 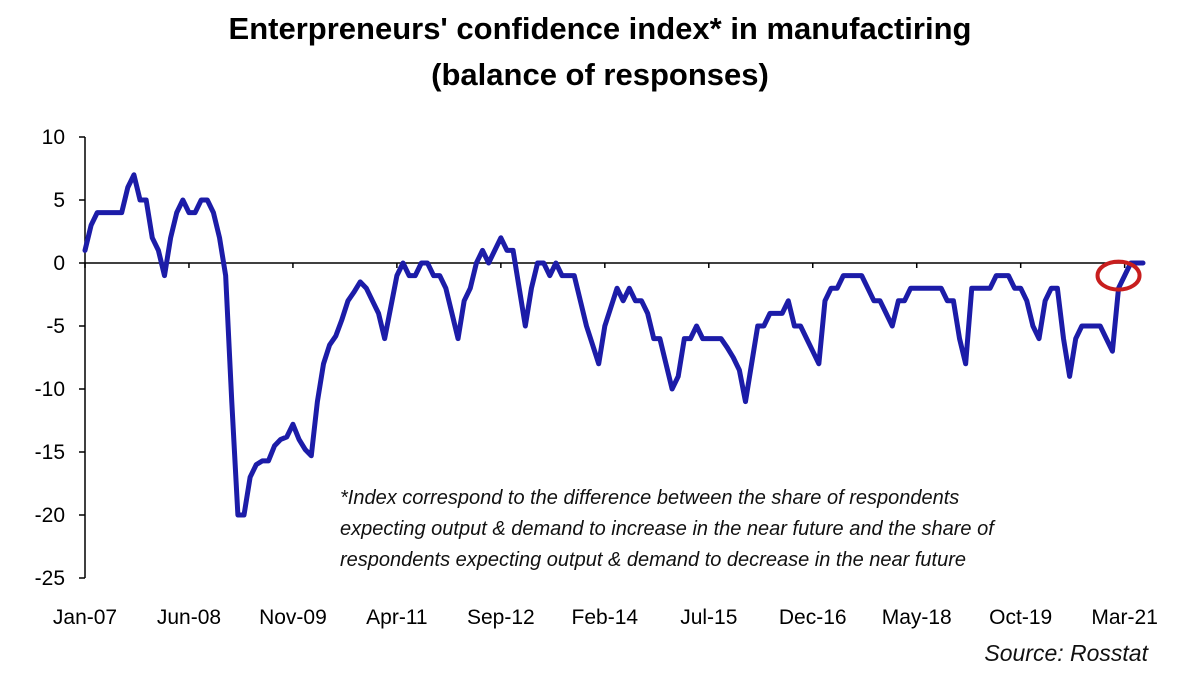 I want to click on x-tick-label: May-18, so click(x=917, y=617).